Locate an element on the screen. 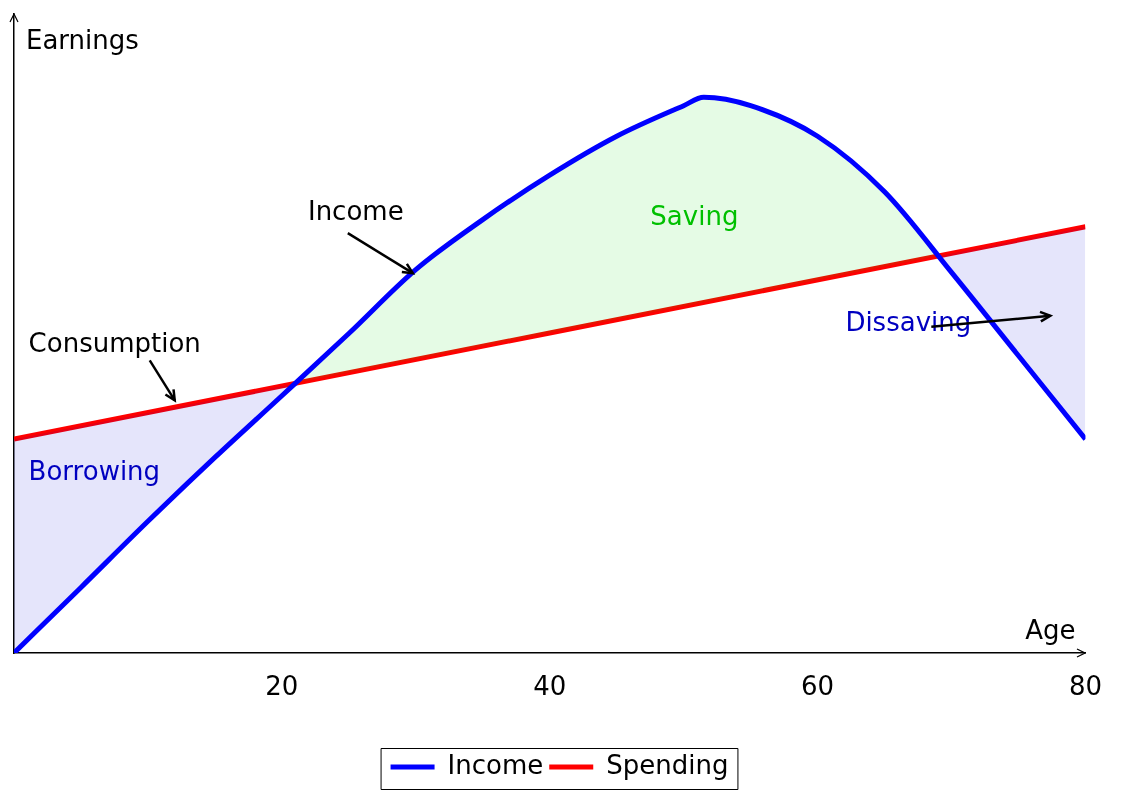 The width and height of the screenshot is (1122, 790). x-tick-label: 40 is located at coordinates (550, 686).